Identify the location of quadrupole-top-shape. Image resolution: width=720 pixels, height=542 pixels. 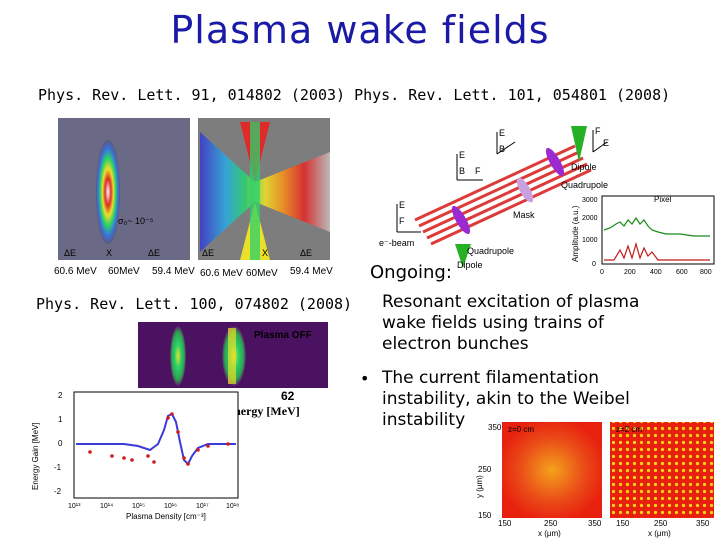
(555, 162).